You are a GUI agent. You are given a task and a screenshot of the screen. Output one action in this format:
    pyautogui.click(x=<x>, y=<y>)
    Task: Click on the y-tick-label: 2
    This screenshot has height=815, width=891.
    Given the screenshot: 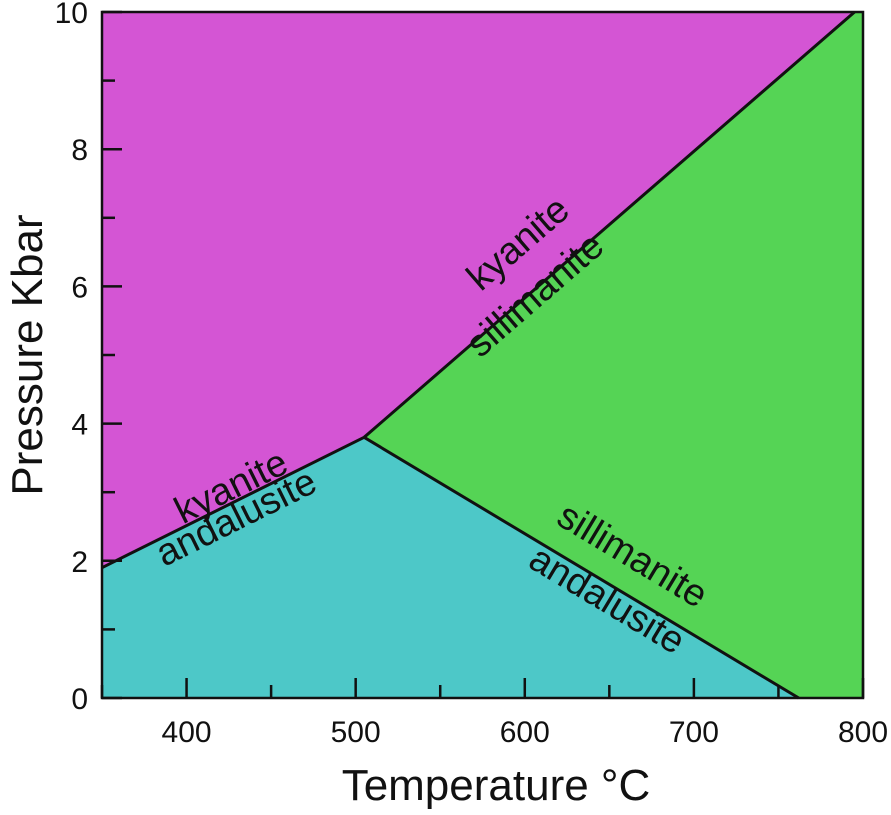 What is the action you would take?
    pyautogui.click(x=79, y=562)
    